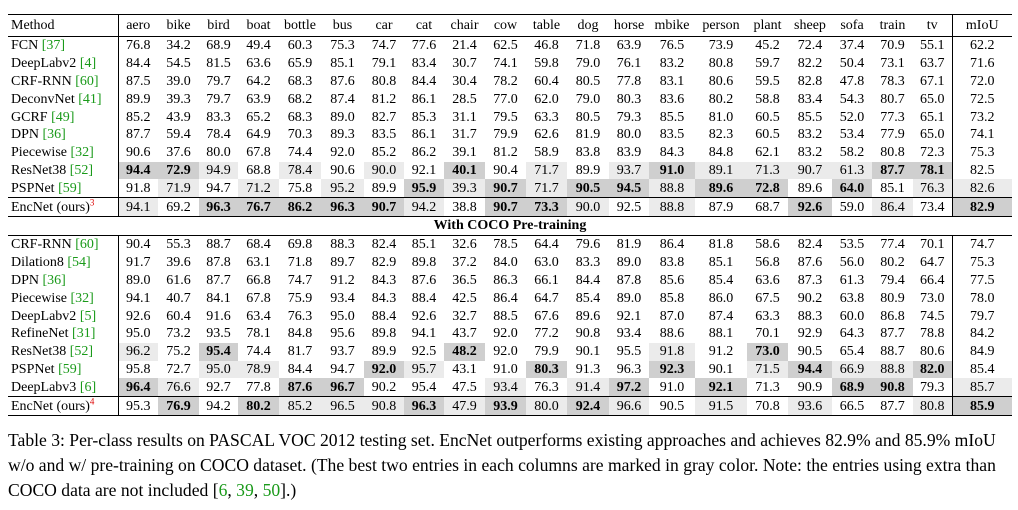  I want to click on second-value-cell: 90.8, so click(384, 406).